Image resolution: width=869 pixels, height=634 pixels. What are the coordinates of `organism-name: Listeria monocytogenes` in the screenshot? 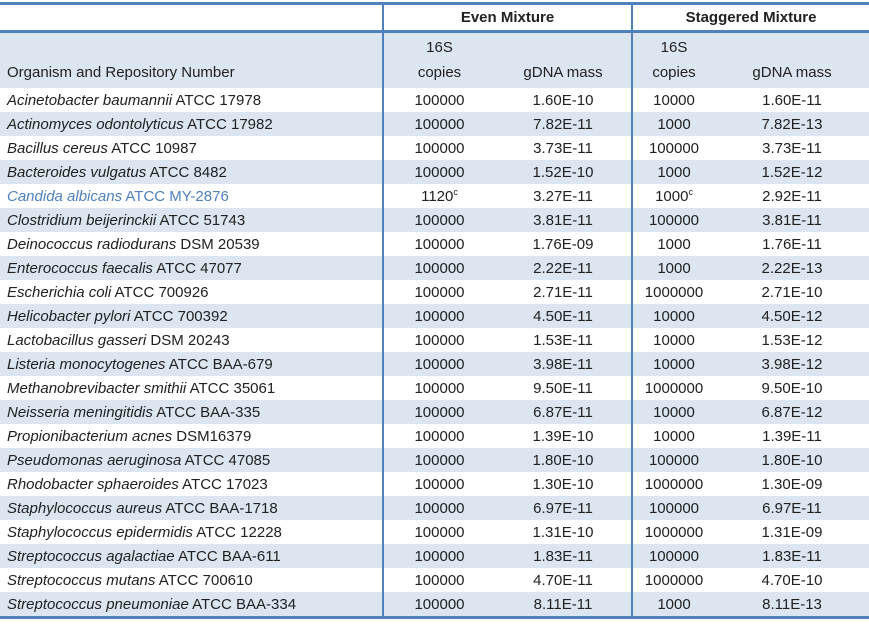 It's located at (86, 364).